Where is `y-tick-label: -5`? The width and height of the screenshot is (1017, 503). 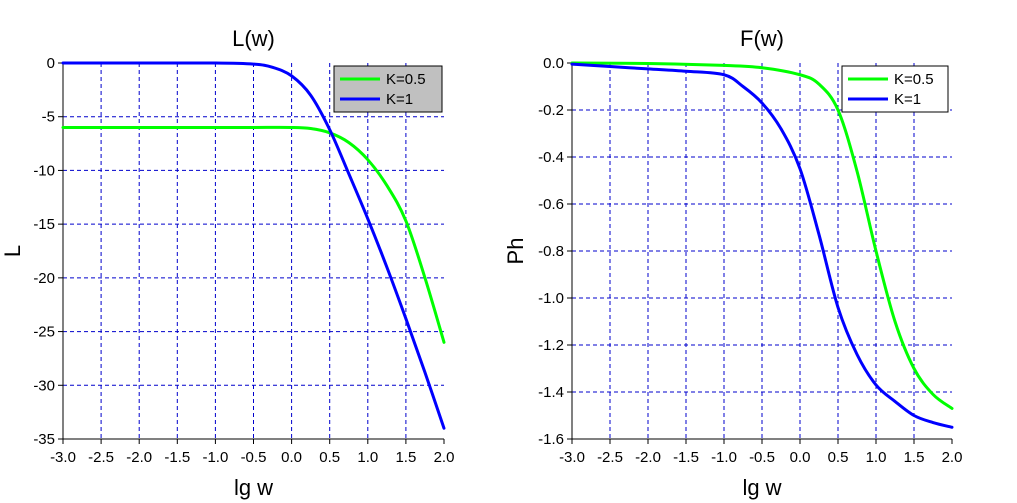
y-tick-label: -5 is located at coordinates (48, 117).